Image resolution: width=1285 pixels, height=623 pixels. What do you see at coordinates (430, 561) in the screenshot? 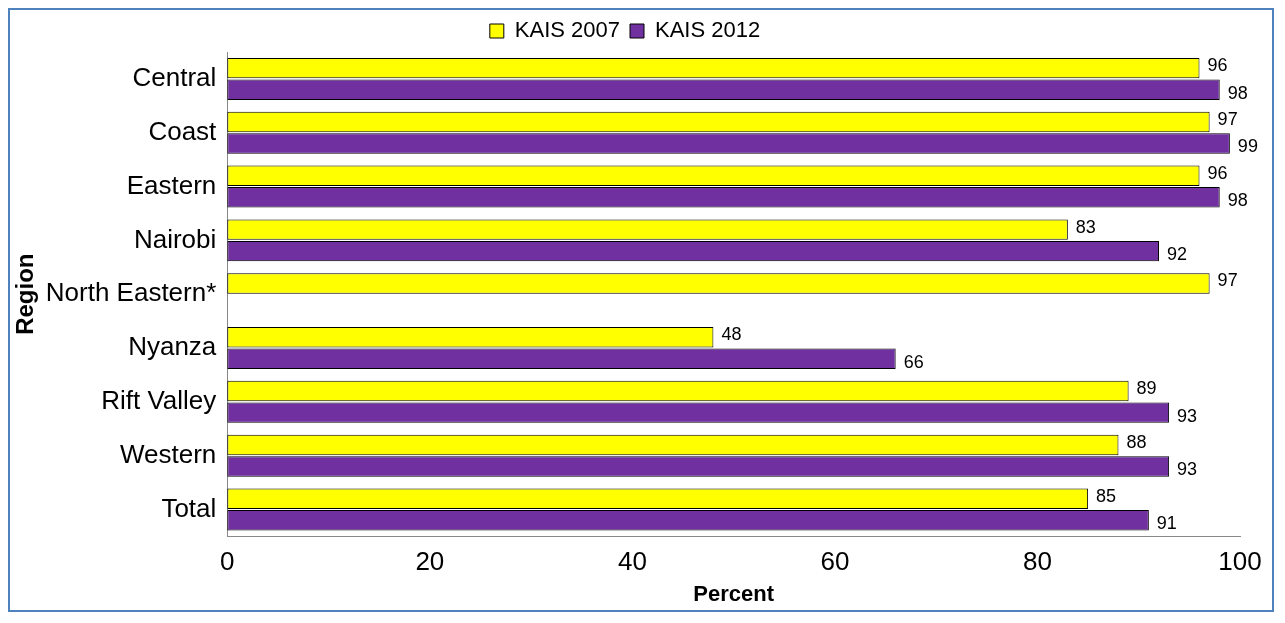
I see `x-tick-label: 20` at bounding box center [430, 561].